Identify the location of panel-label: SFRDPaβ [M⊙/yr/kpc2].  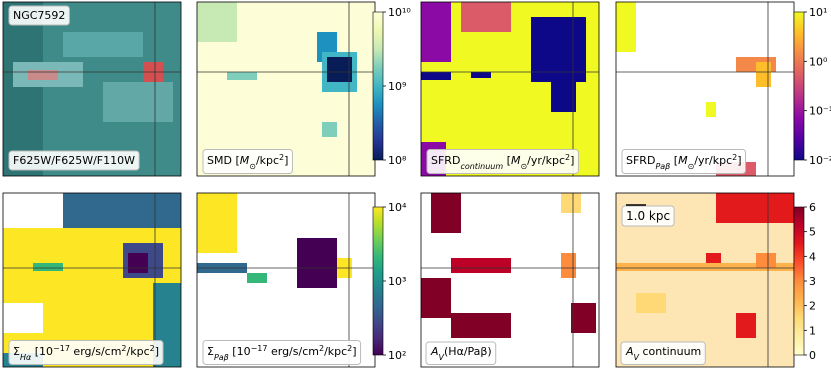
(684, 162).